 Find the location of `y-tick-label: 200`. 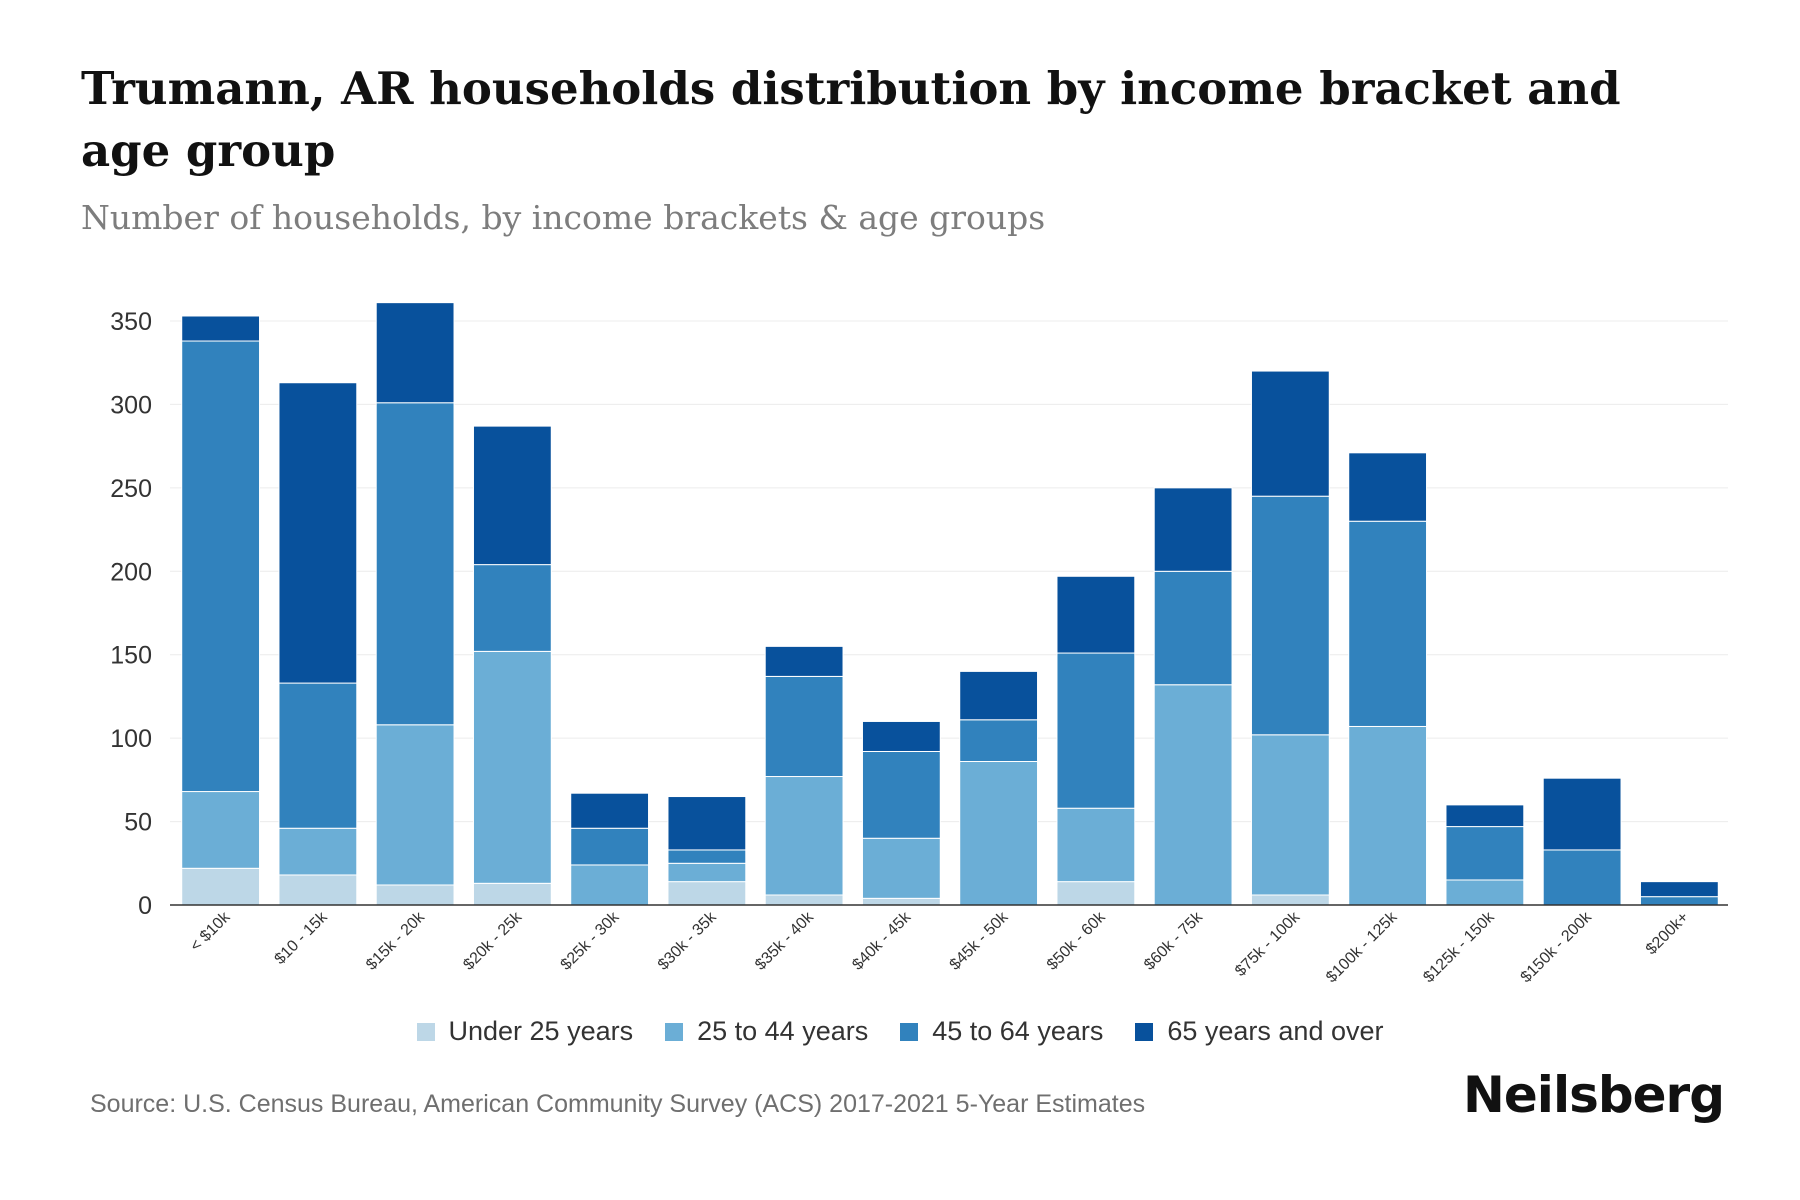

y-tick-label: 200 is located at coordinates (131, 572).